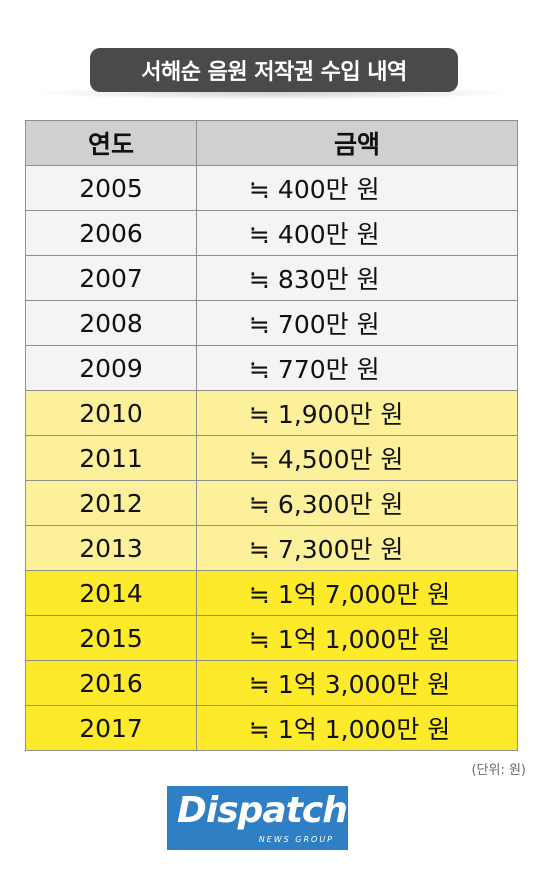 The image size is (550, 879). I want to click on amount-cell: ≒ 7,300만 원, so click(357, 548).